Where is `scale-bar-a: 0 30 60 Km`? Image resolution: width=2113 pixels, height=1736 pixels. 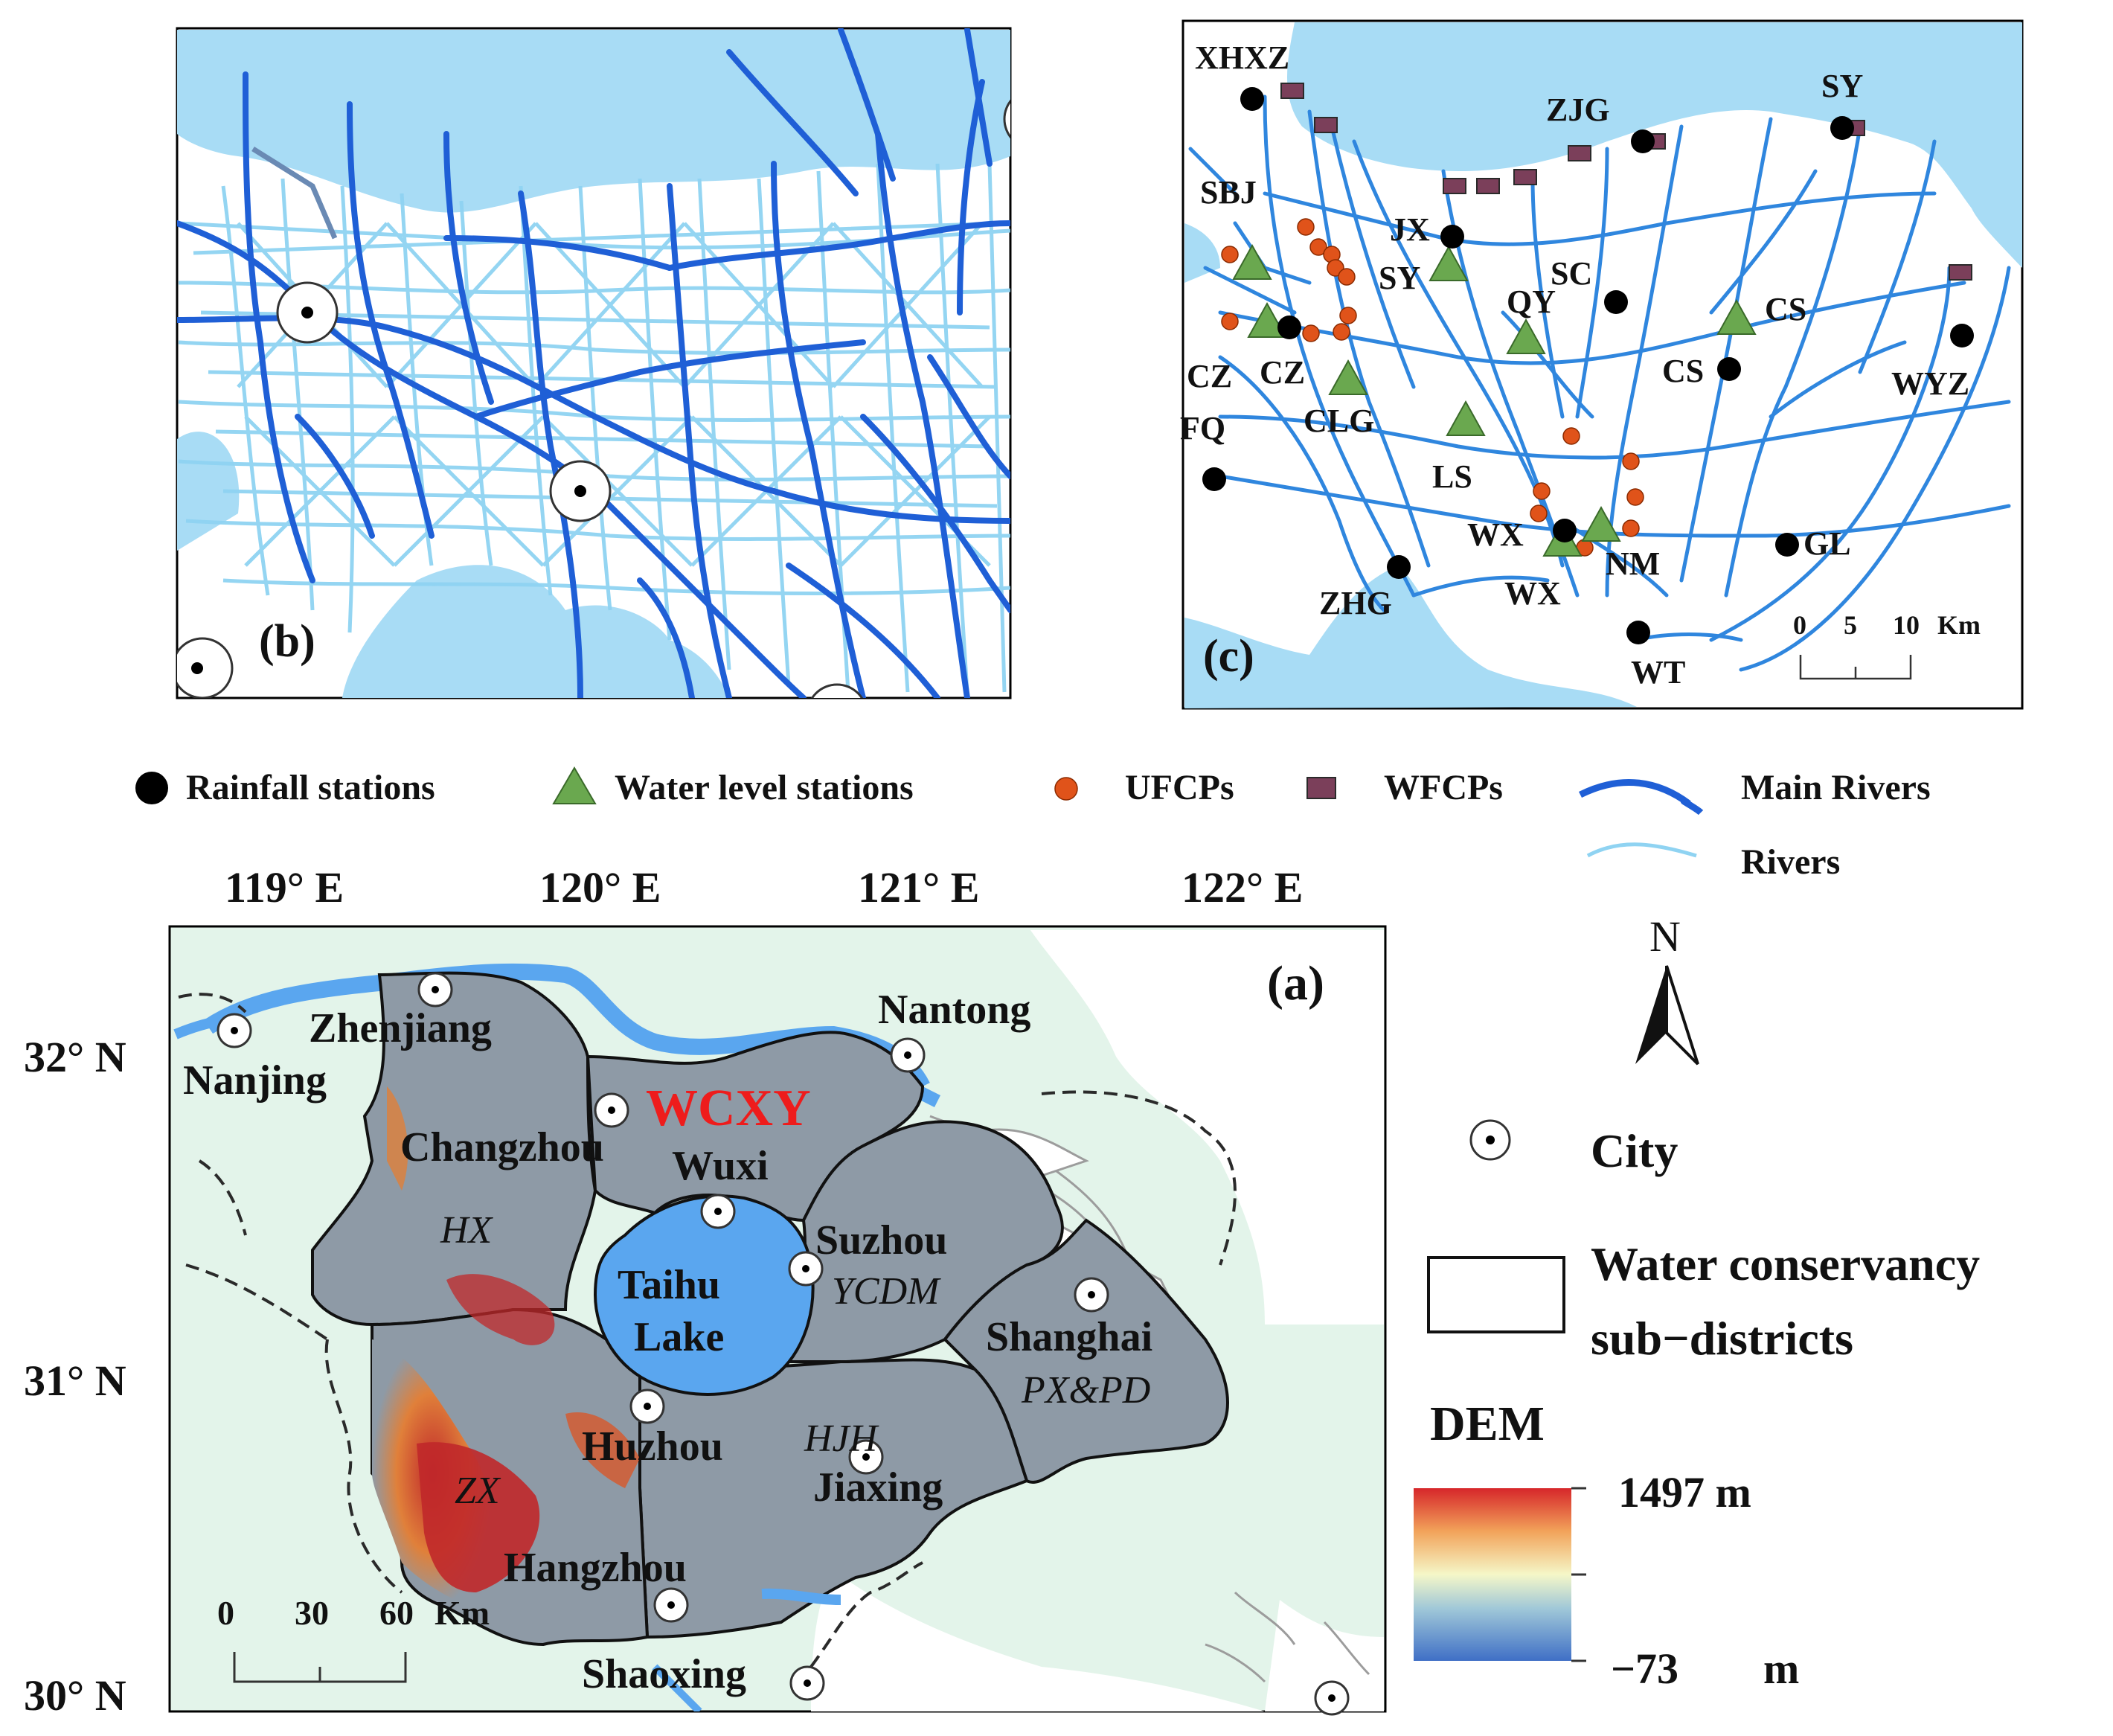
scale-bar-a: 0 30 60 Km is located at coordinates (353, 1638).